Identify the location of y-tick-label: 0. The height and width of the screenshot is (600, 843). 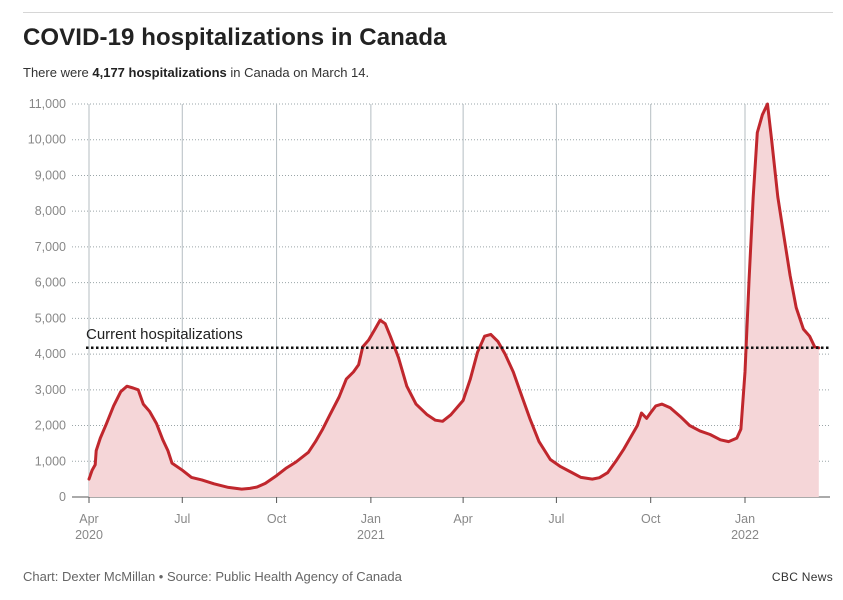
(62, 497).